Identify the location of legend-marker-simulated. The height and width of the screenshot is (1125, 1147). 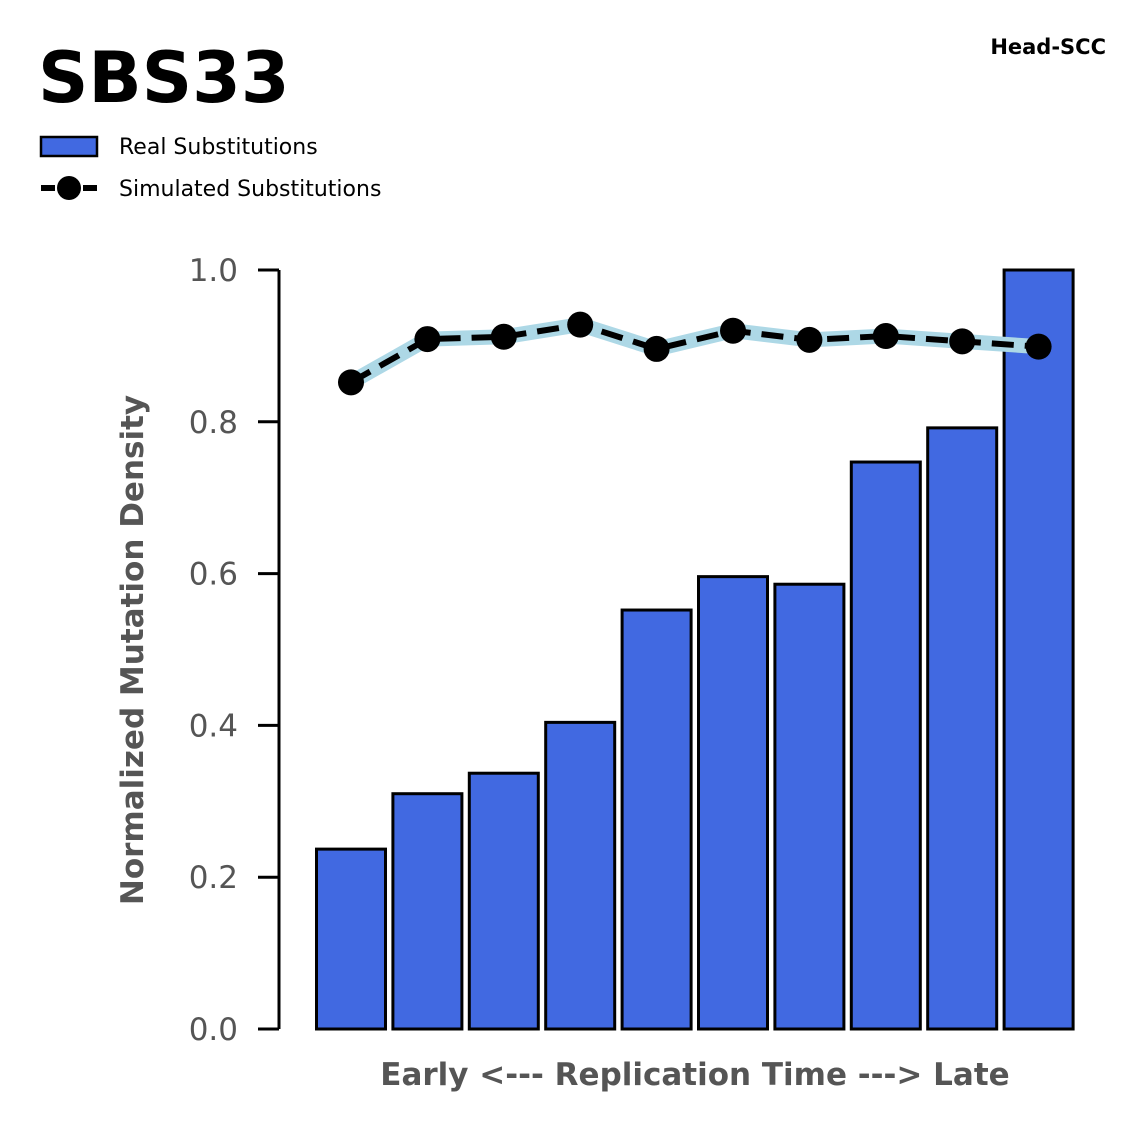
(69, 188).